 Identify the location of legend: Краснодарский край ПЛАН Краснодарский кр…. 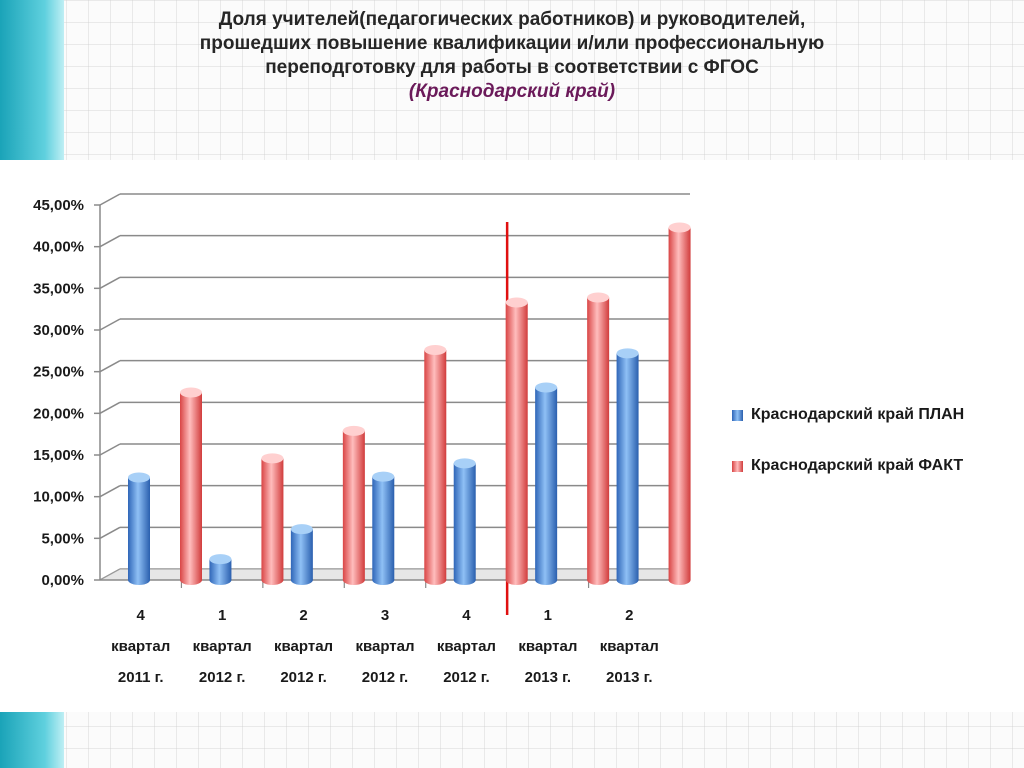
(848, 453).